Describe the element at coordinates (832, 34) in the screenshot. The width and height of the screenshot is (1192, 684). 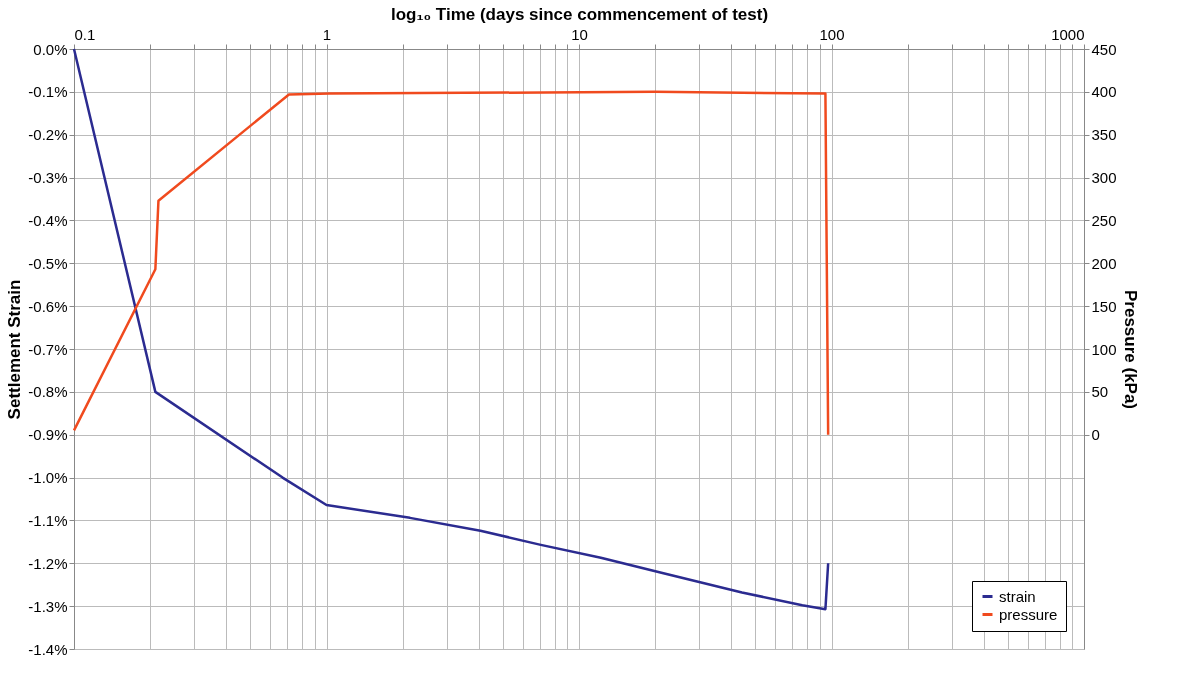
I see `x-tick-label: 100` at that location.